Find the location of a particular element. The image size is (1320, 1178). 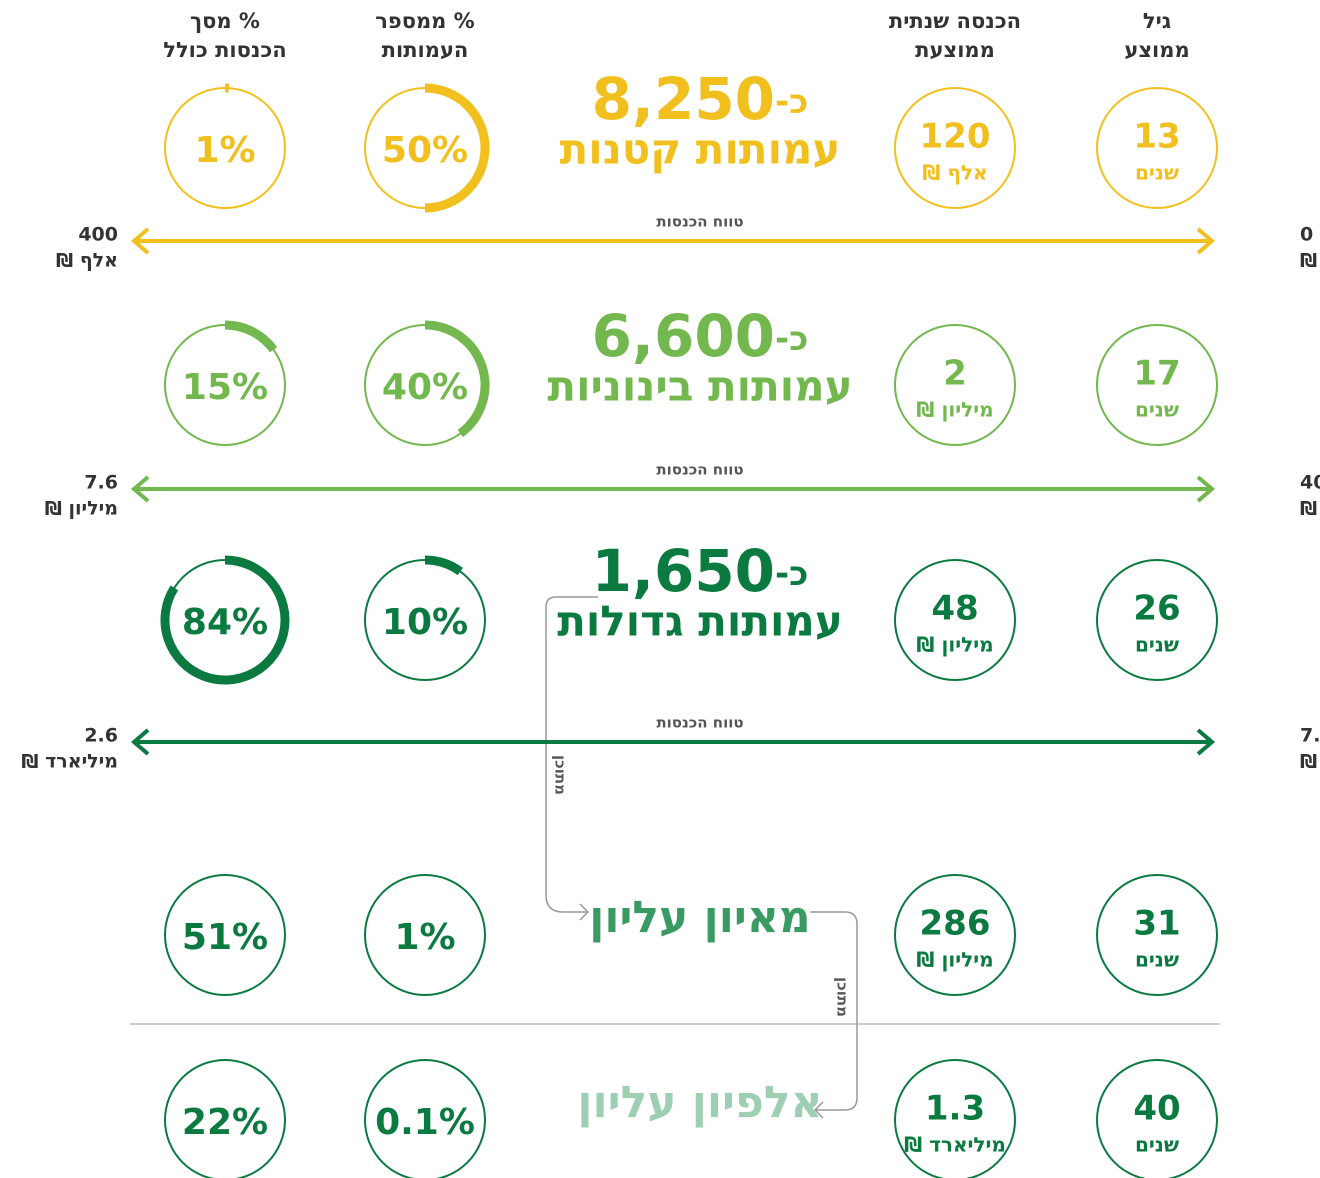

age-value: 31 is located at coordinates (1156, 924).